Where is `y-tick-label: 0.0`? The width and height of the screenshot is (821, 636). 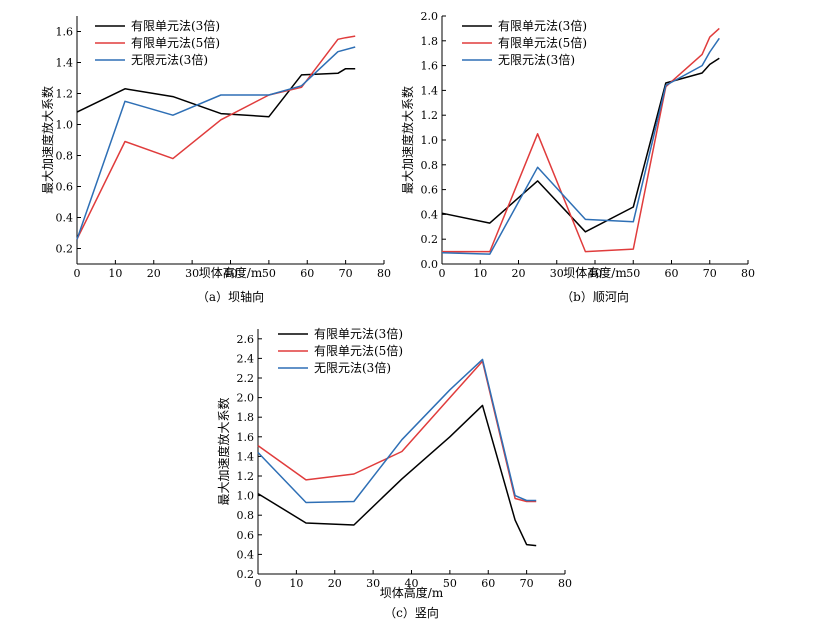
y-tick-label: 0.0 is located at coordinates (430, 264).